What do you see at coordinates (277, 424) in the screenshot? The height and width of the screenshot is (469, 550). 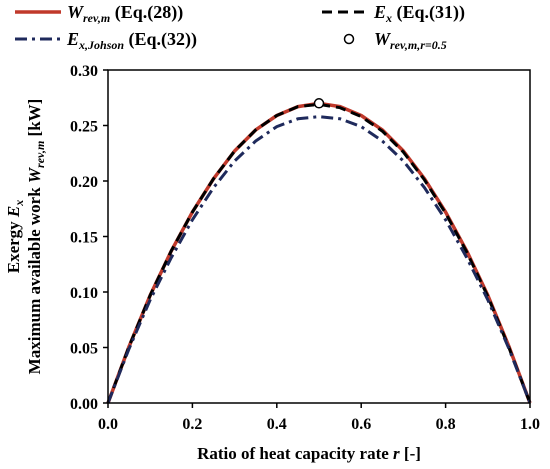 I see `x-tick-label: 0.4` at bounding box center [277, 424].